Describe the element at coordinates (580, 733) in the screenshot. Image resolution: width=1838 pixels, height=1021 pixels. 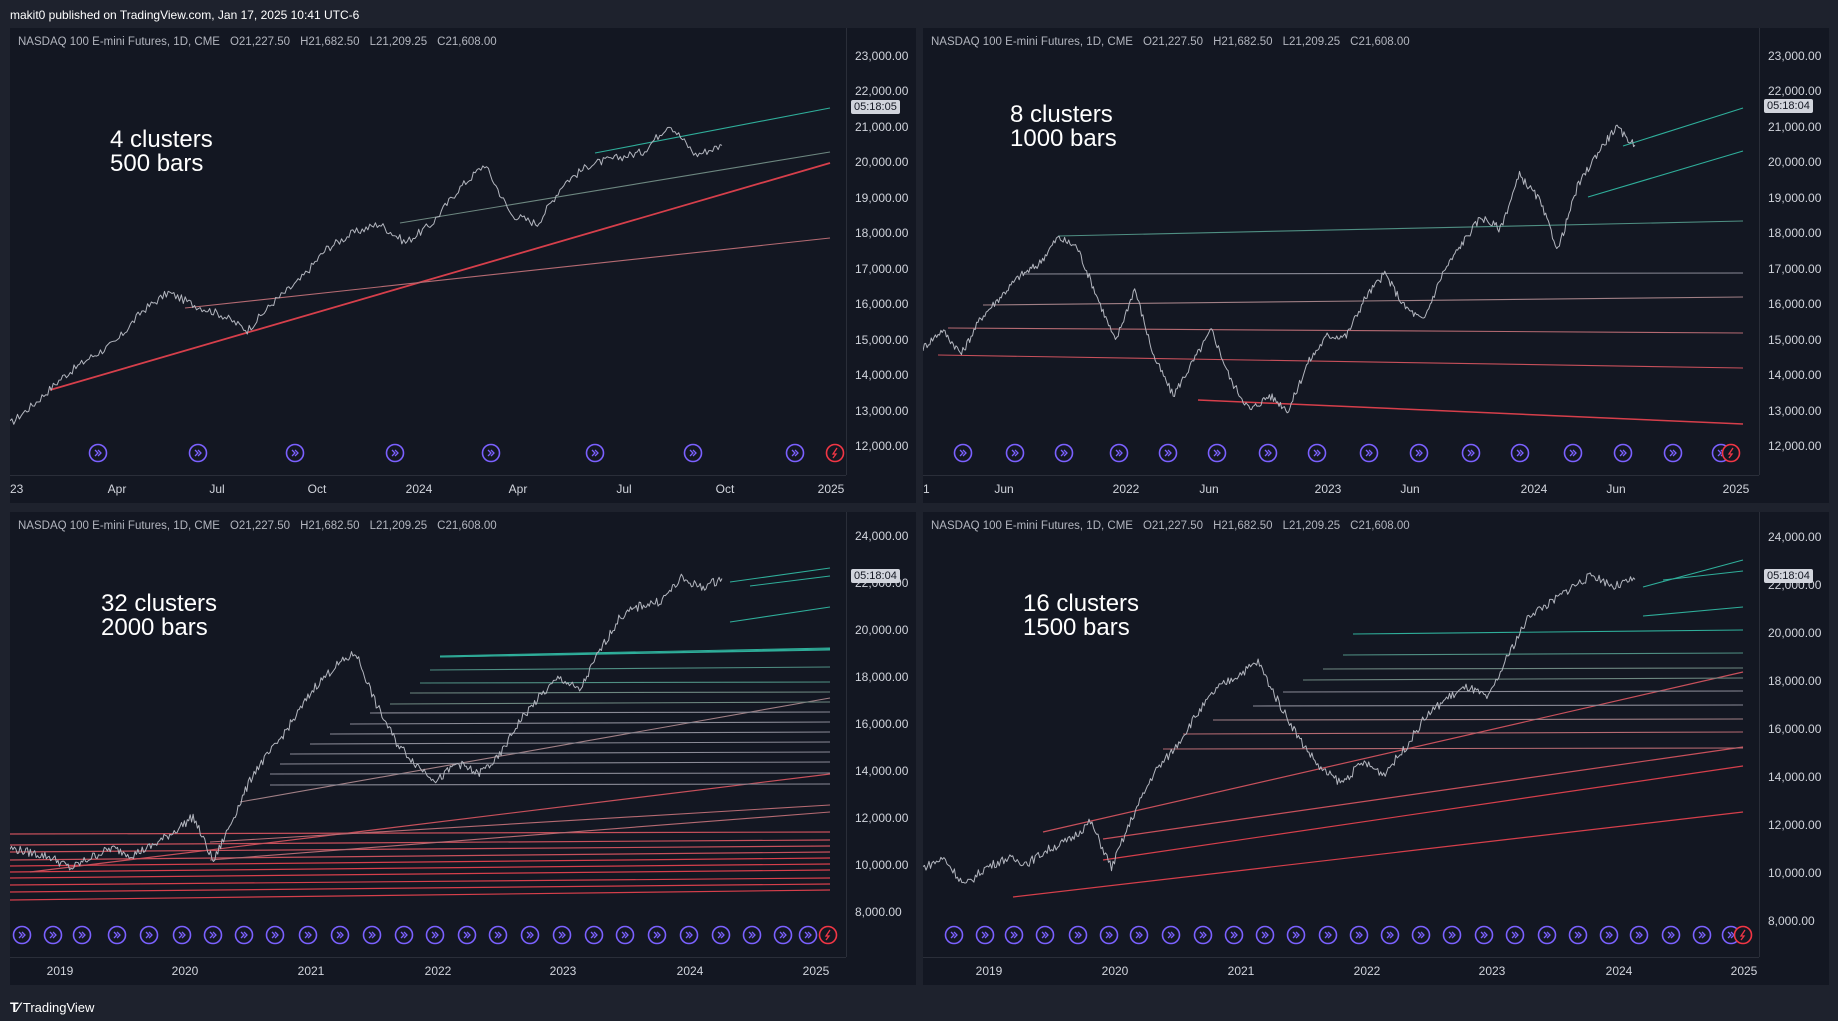
I see `cluster-trend-line` at that location.